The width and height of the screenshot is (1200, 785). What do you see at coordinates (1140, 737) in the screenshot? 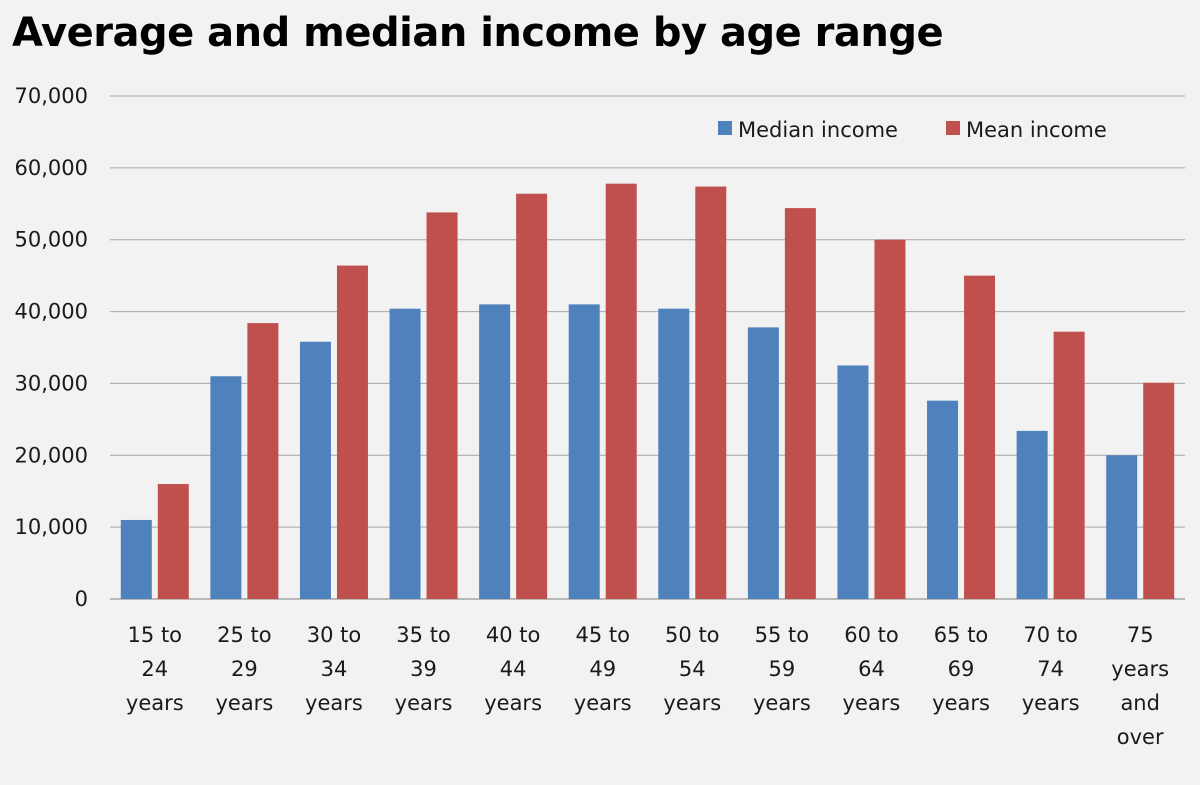
I see `x-tick-label: over` at bounding box center [1140, 737].